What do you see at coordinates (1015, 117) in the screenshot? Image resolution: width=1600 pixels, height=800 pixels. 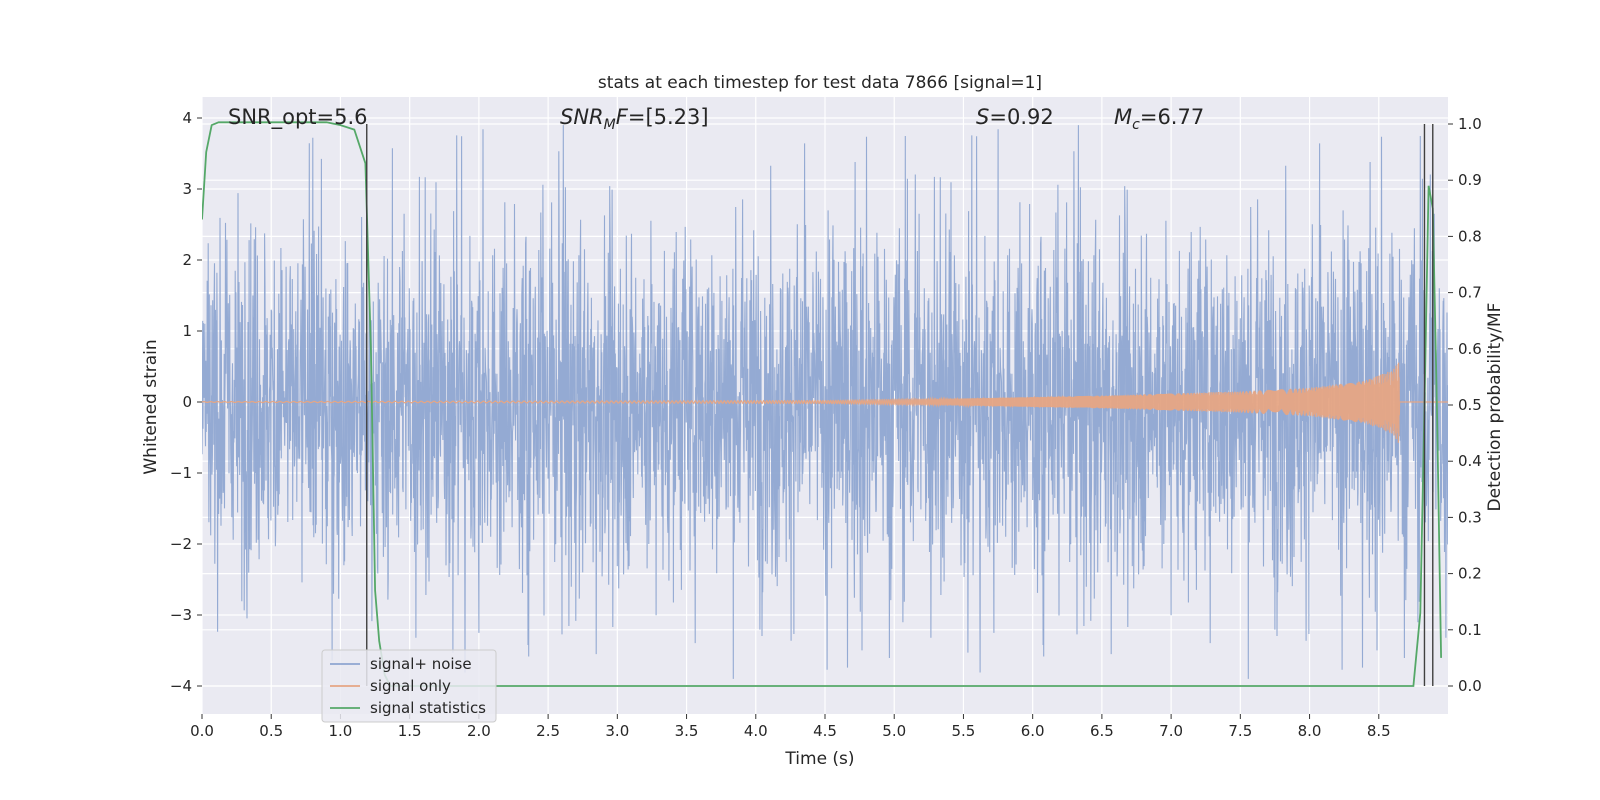 I see `annotation-s: S=0.92` at bounding box center [1015, 117].